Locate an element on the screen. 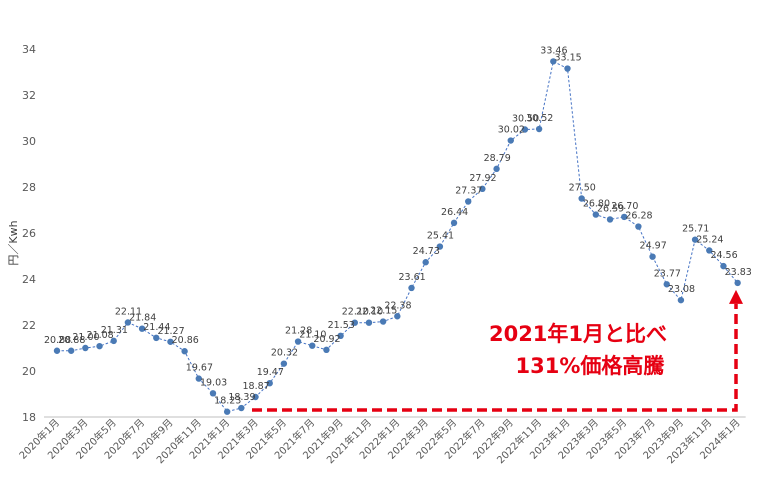 The image size is (758, 488). y-tick-label: 20 is located at coordinates (29, 371).